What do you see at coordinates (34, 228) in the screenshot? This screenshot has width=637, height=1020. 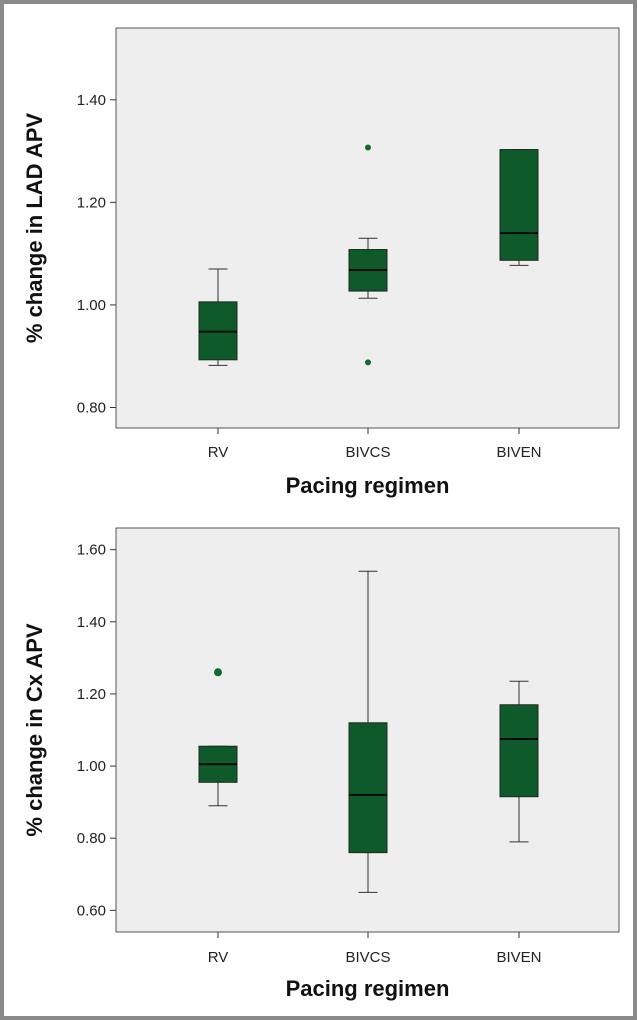 I see `y-axis-title: % change in LAD APV` at bounding box center [34, 228].